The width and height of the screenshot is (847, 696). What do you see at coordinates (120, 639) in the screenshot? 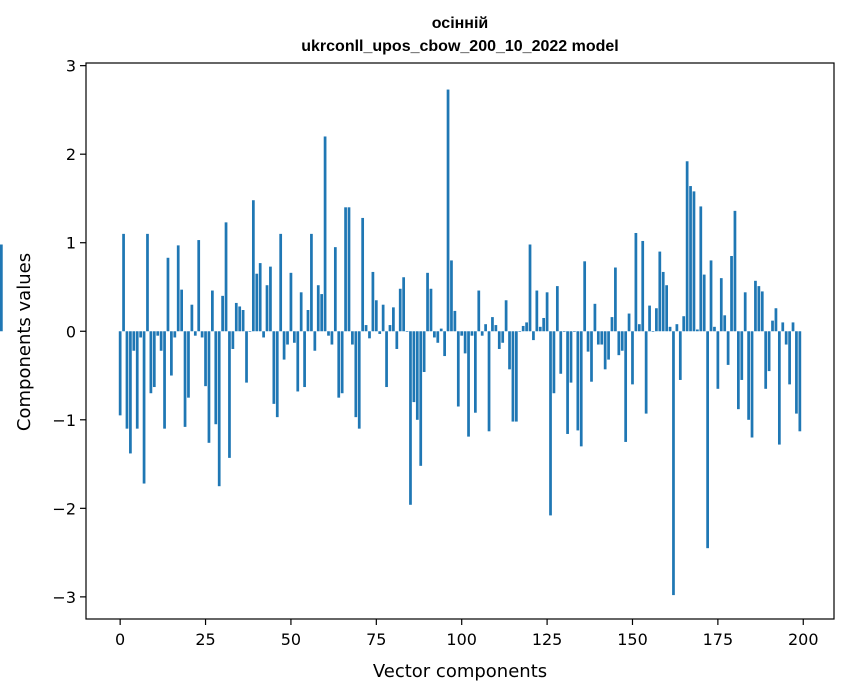
I see `x-tick-label: 0` at bounding box center [120, 639].